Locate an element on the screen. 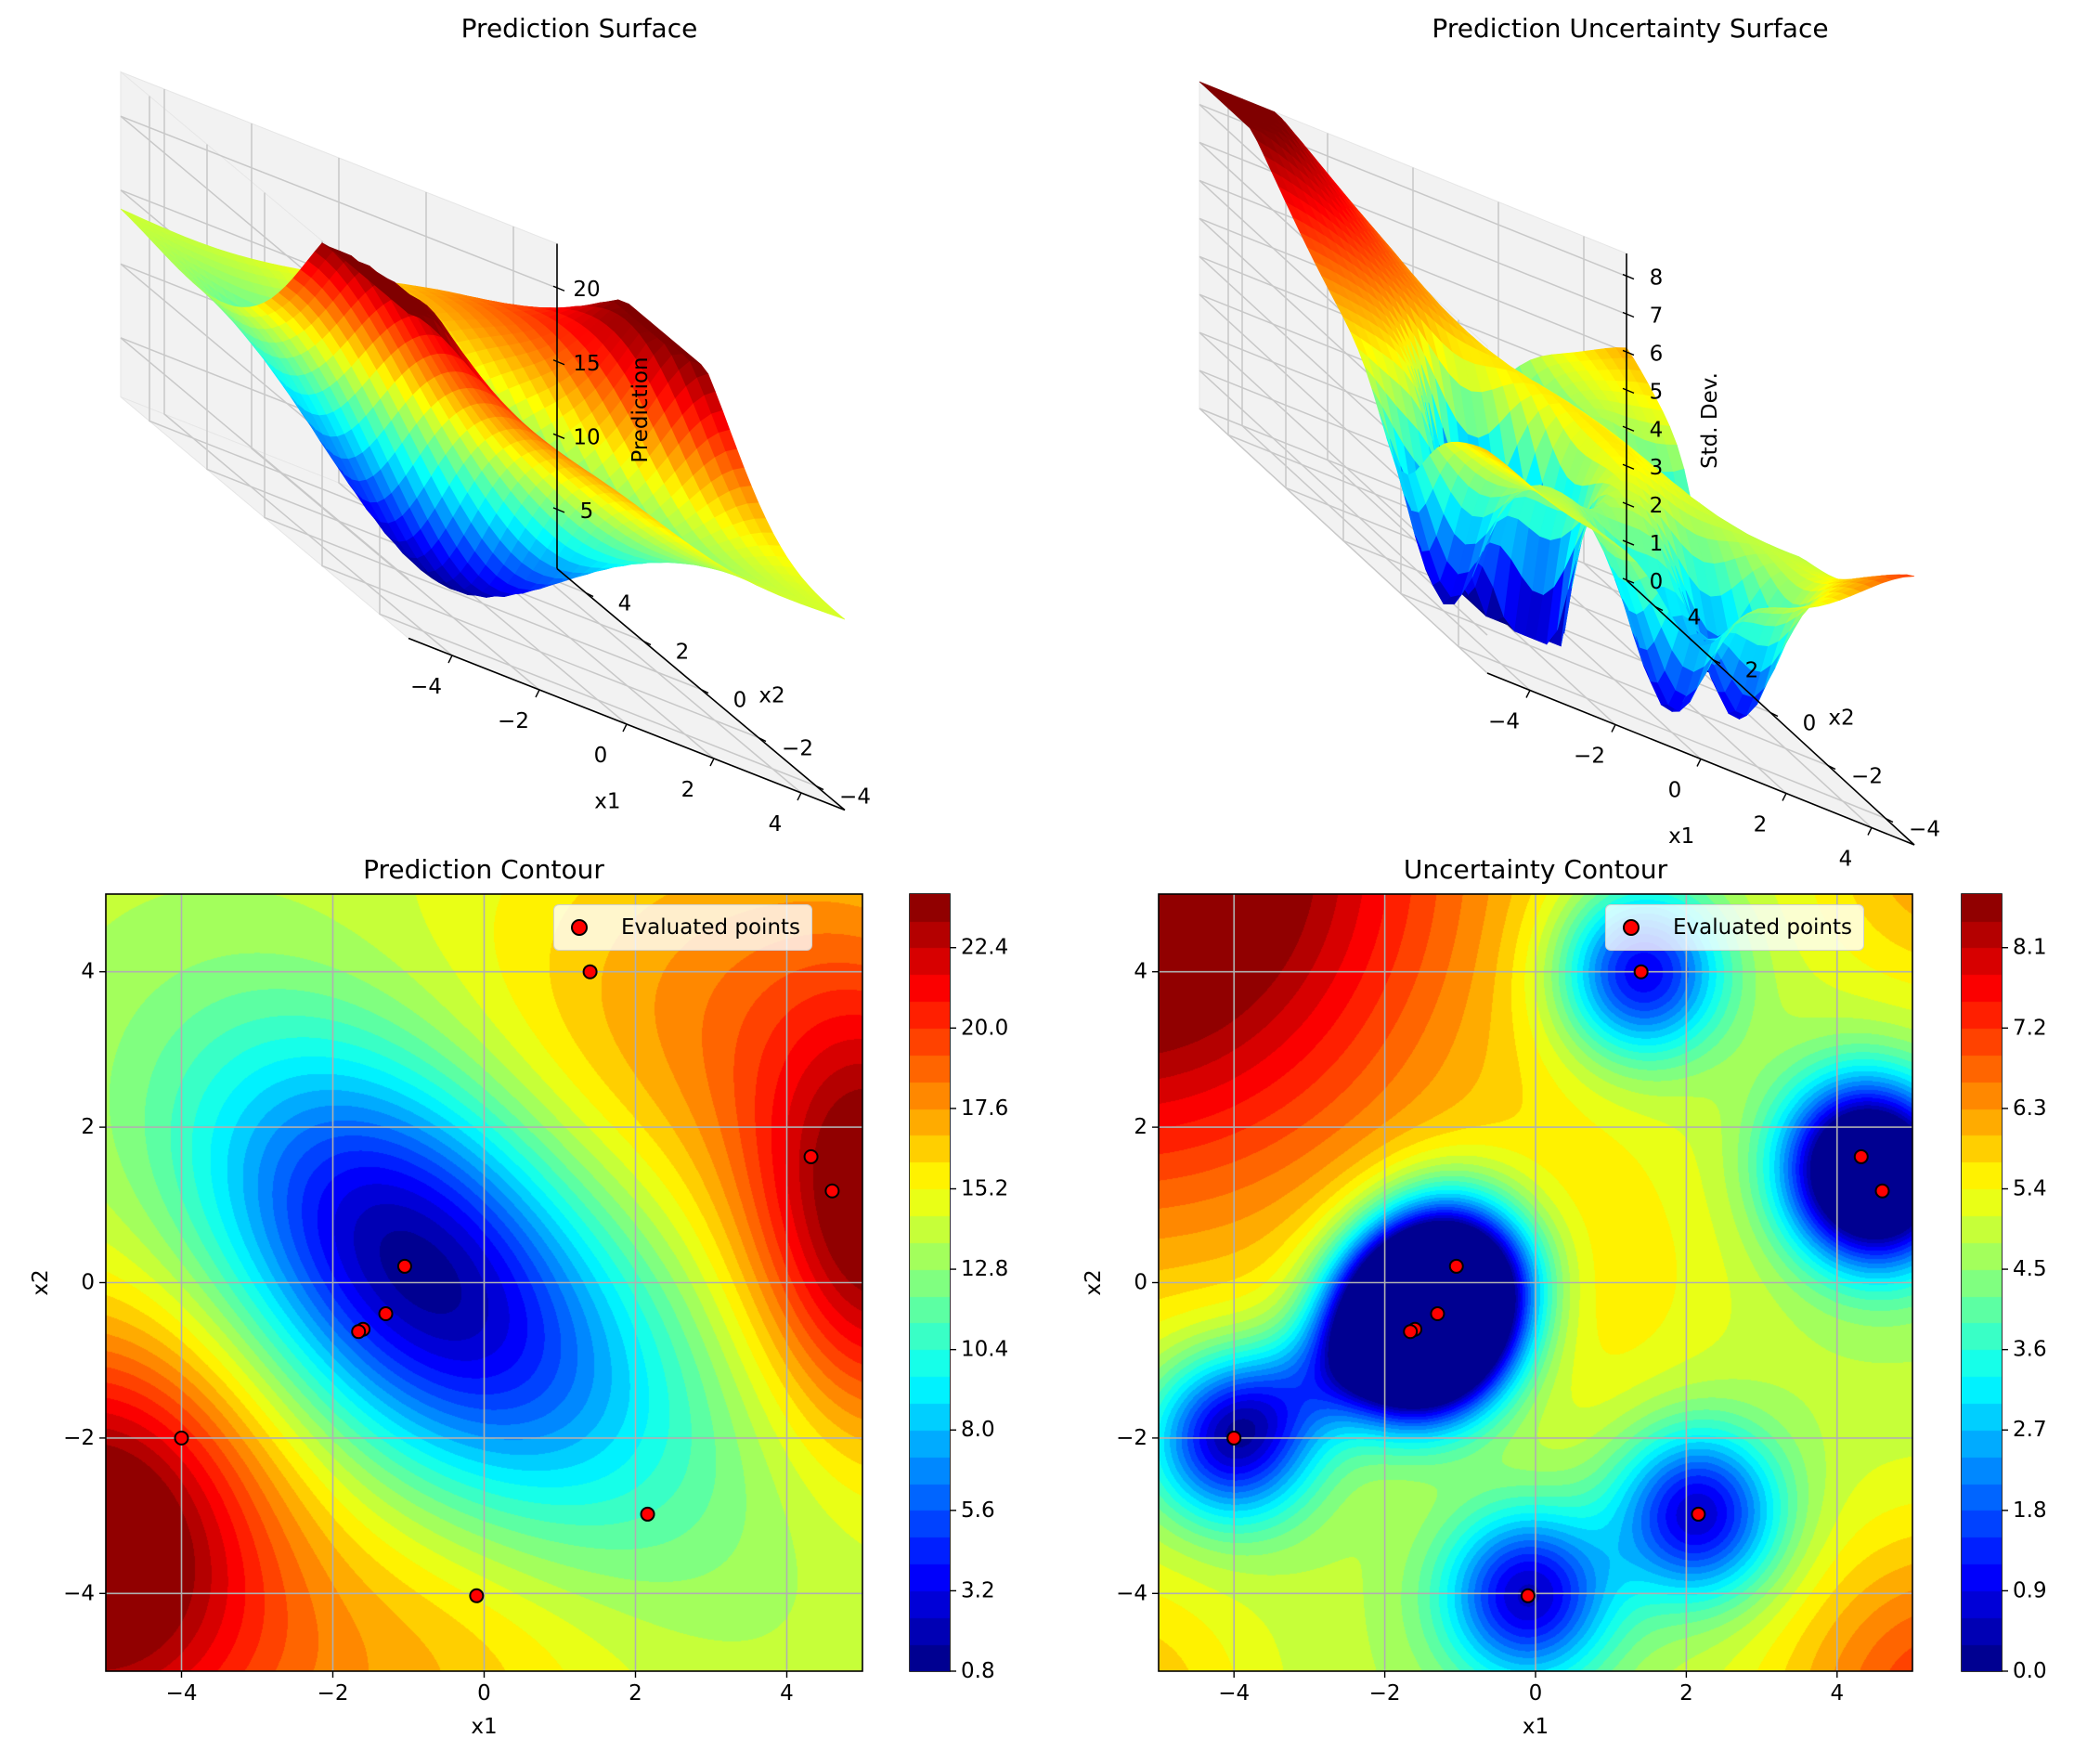 The width and height of the screenshot is (2074, 1764). contour-uncertainty-title: Uncertainty Contour is located at coordinates (1535, 869).